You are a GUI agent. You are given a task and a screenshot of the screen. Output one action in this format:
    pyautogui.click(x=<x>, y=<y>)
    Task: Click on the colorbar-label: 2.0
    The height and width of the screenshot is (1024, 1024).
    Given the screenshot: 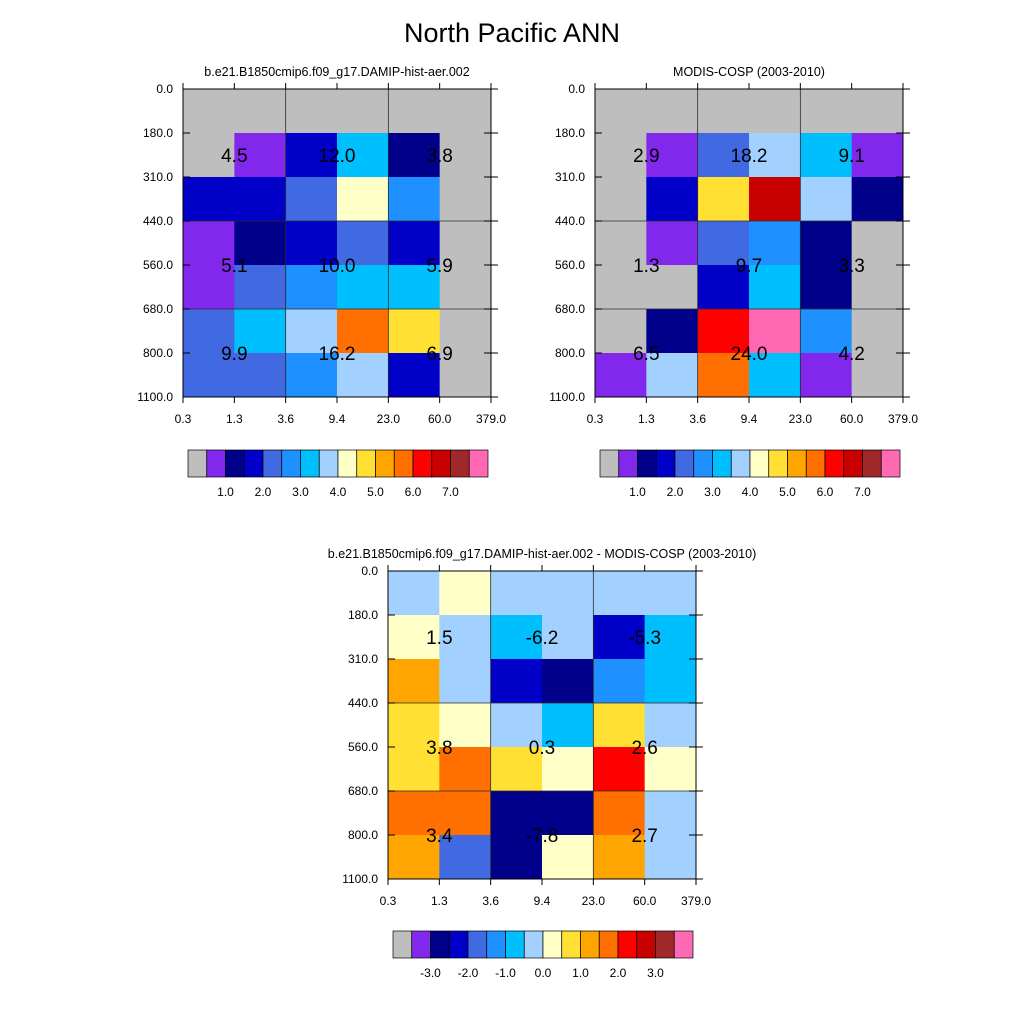 What is the action you would take?
    pyautogui.click(x=675, y=492)
    